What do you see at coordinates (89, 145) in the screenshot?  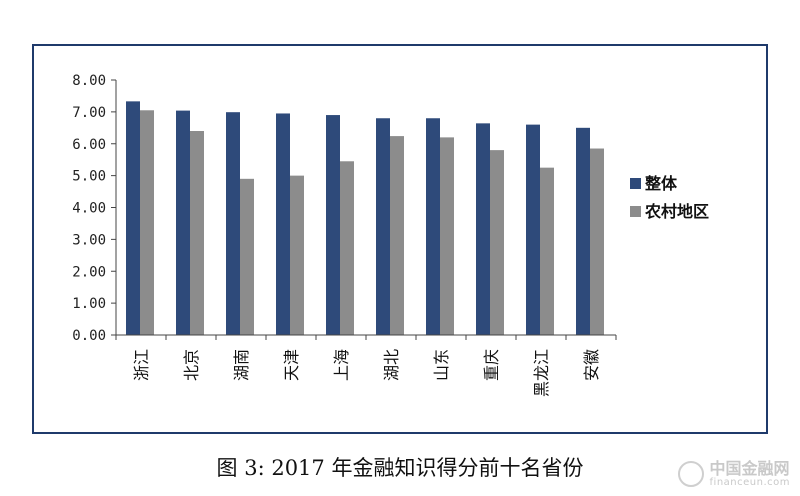 I see `y-tick-label: 6.00` at bounding box center [89, 145].